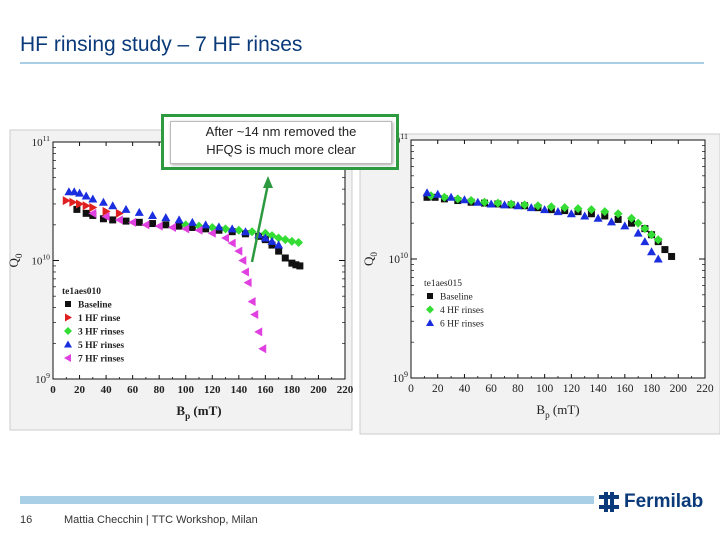  Describe the element at coordinates (40, 260) in the screenshot. I see `y-tick-label: 1010` at that location.